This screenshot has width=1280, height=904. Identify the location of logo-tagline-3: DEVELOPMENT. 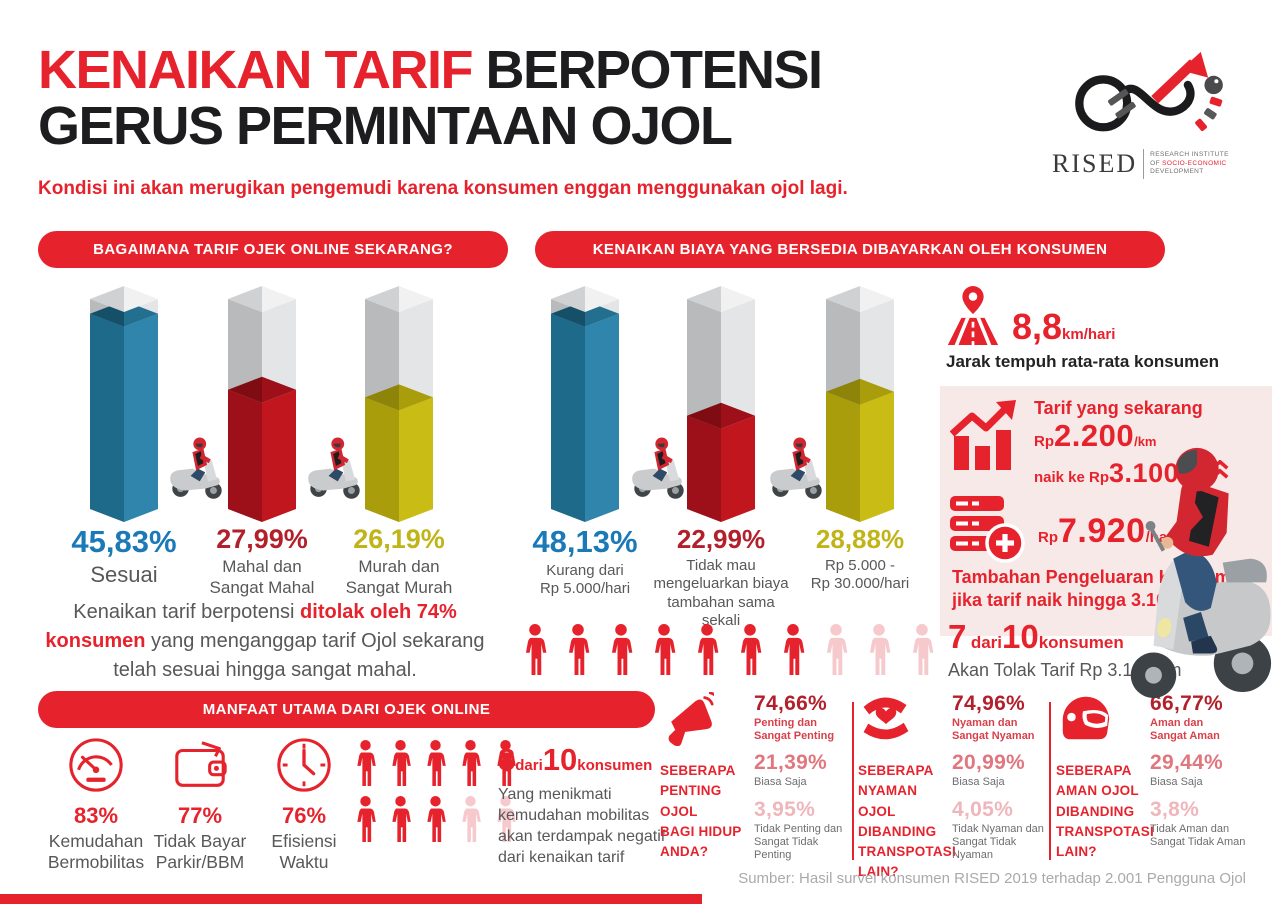
(1177, 172).